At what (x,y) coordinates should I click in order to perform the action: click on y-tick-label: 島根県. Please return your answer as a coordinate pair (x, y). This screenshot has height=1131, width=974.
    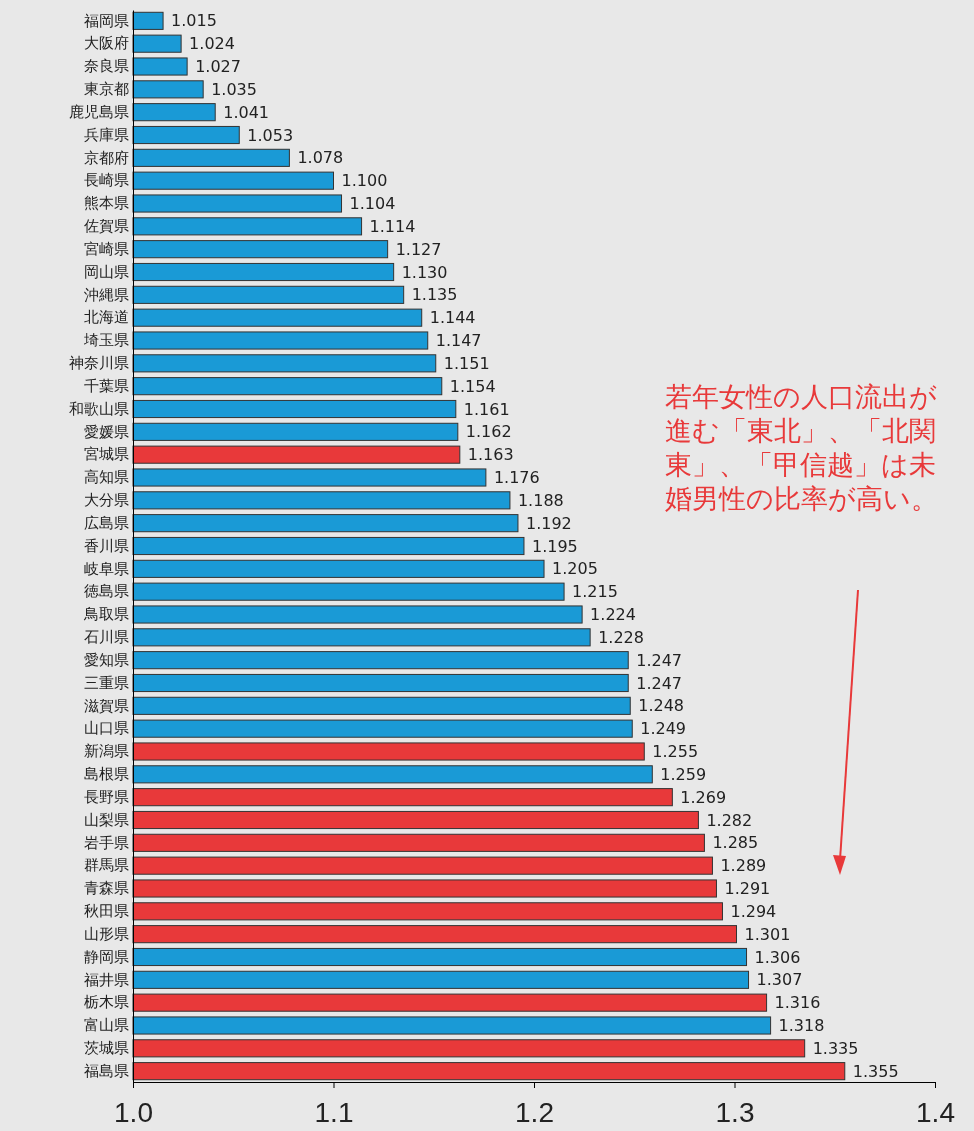
    Looking at the image, I should click on (106, 774).